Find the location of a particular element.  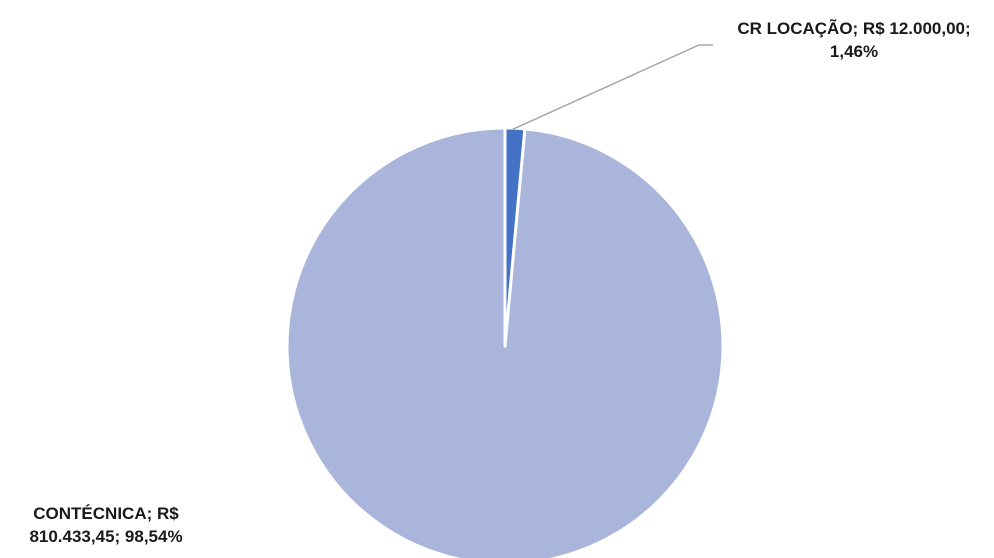

leader-line-cr-locacao is located at coordinates (612, 87).